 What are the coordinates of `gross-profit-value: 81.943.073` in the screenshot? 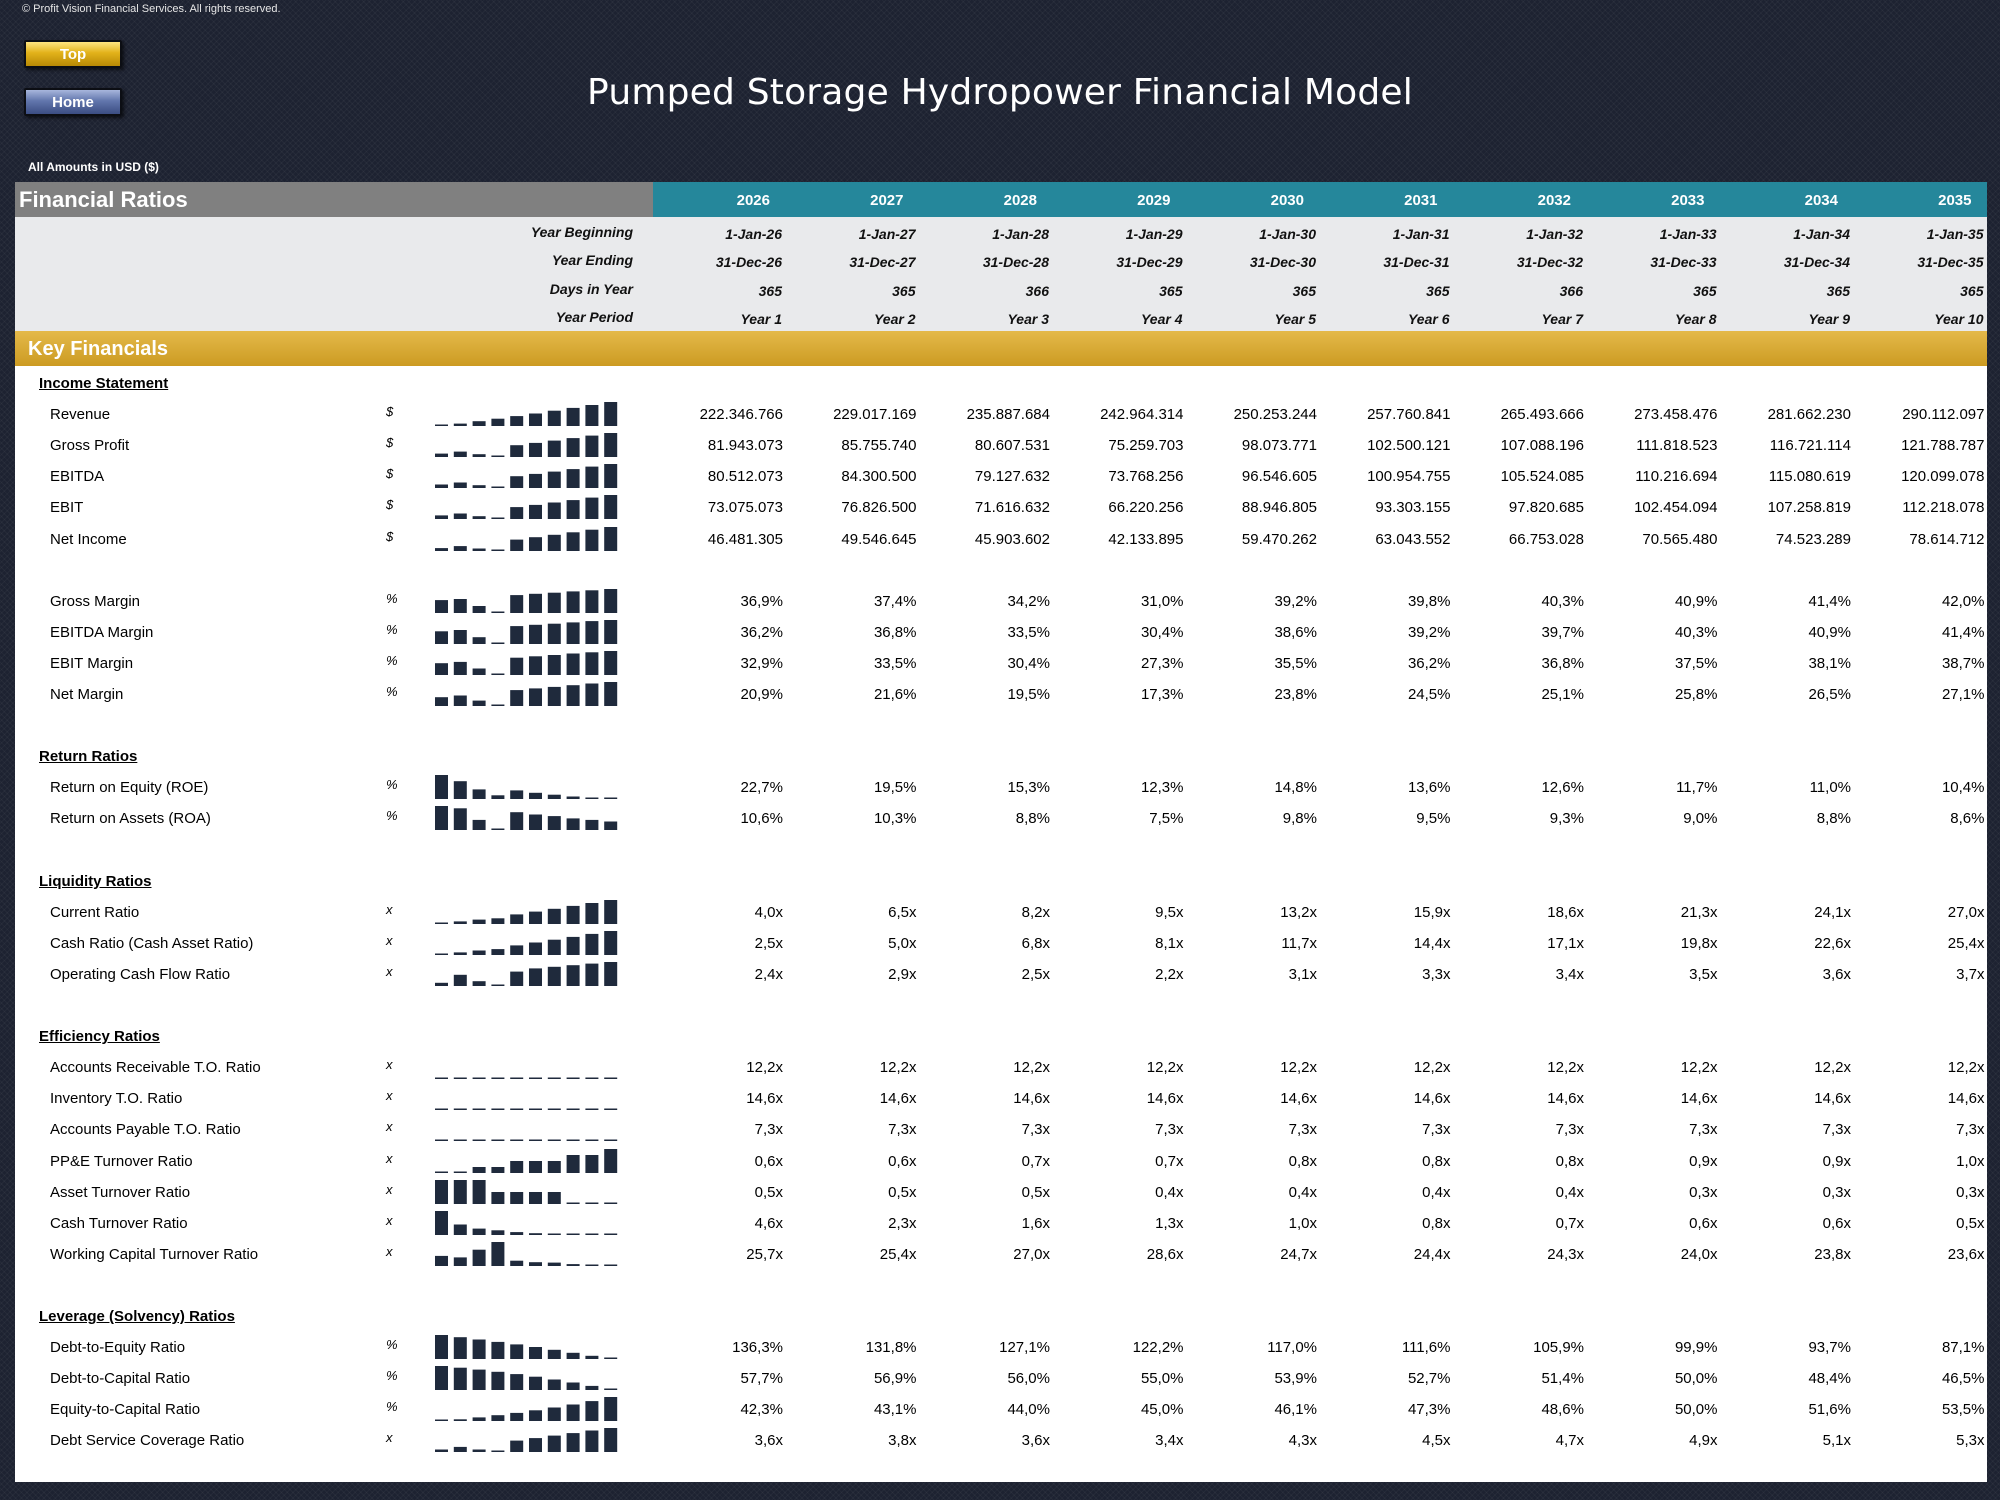 It's located at (745, 446).